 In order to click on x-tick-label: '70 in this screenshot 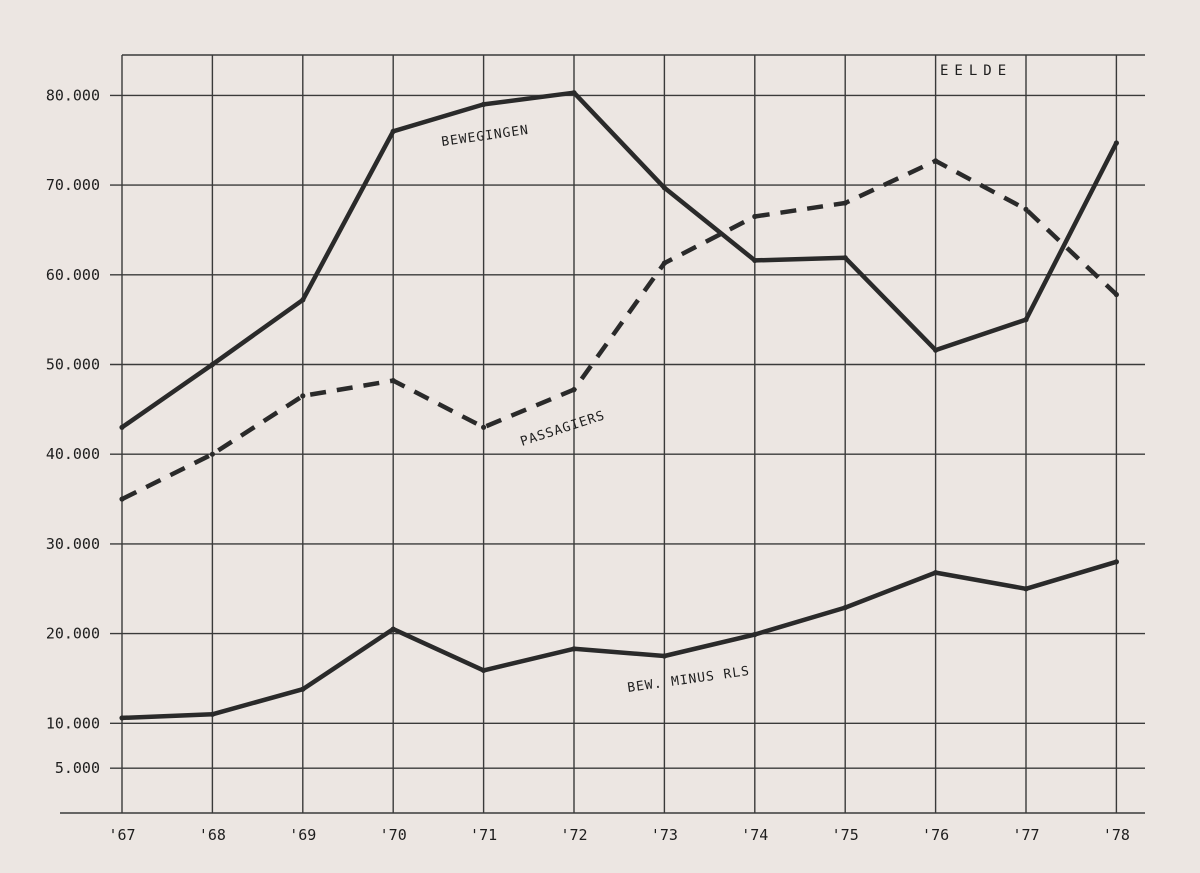, I will do `click(393, 835)`.